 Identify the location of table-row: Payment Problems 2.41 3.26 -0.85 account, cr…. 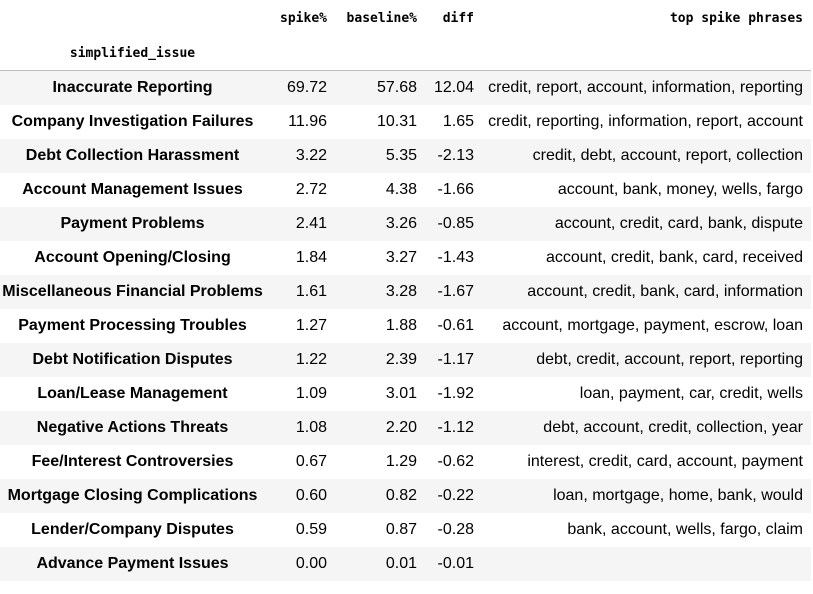
(405, 224).